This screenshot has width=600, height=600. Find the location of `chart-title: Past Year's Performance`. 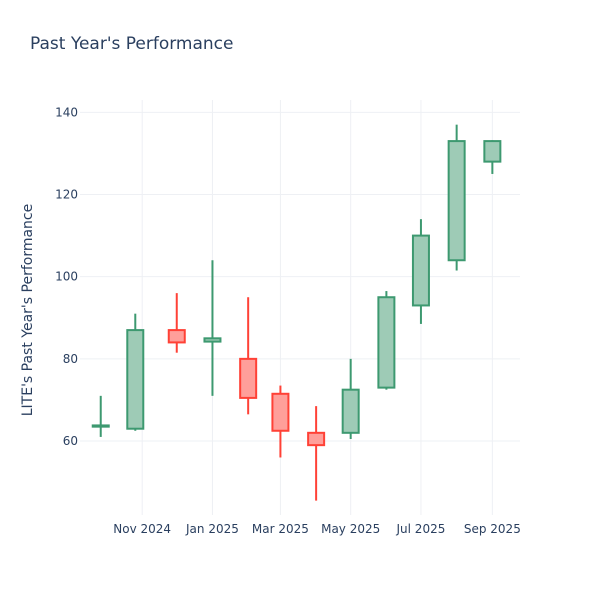

chart-title: Past Year's Performance is located at coordinates (132, 44).